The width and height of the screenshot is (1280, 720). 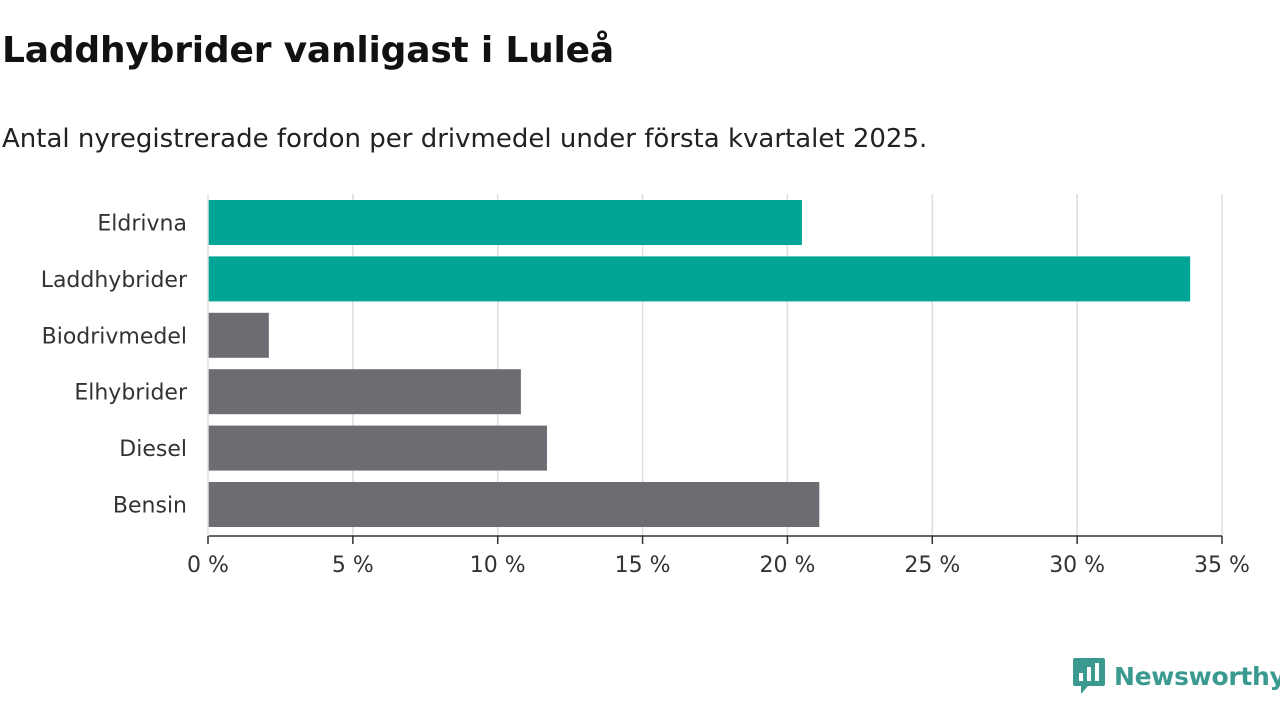 What do you see at coordinates (514, 504) in the screenshot?
I see `bar-bensin` at bounding box center [514, 504].